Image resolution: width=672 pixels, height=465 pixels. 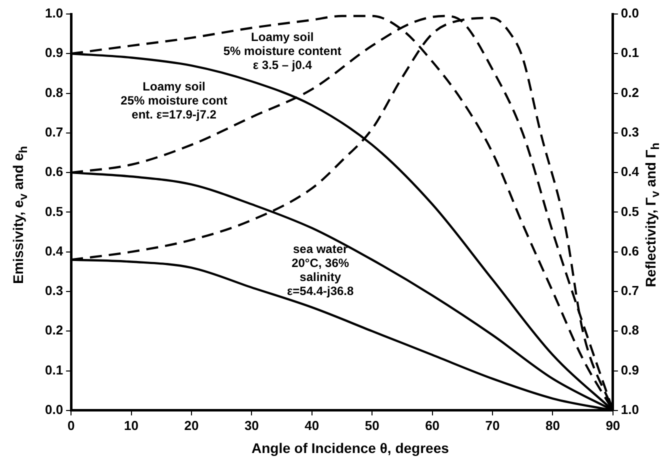 I want to click on x-tick-label: 80, so click(x=552, y=425).